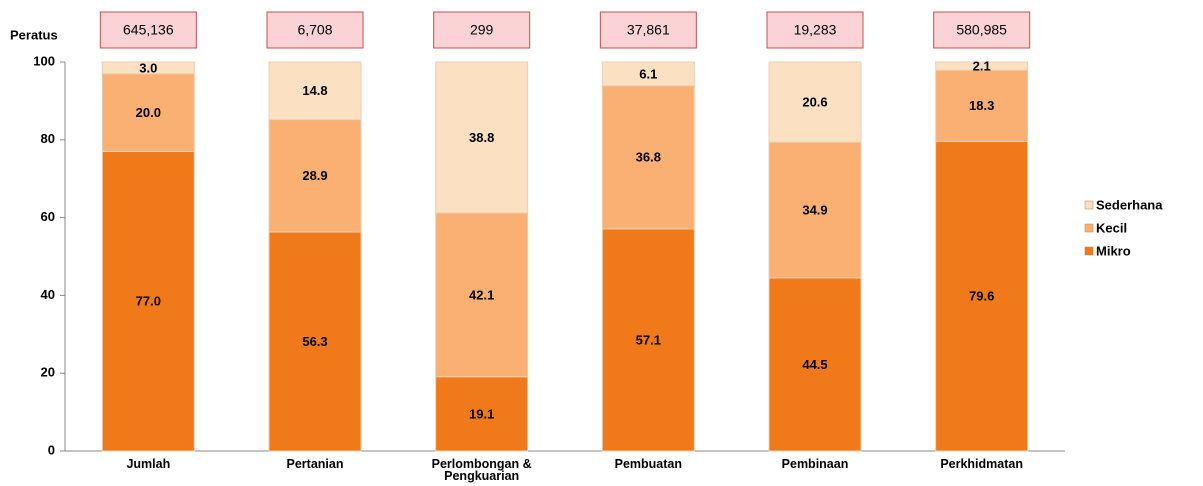 This screenshot has height=486, width=1203. What do you see at coordinates (148, 464) in the screenshot?
I see `x-tick-label: Jumlah` at bounding box center [148, 464].